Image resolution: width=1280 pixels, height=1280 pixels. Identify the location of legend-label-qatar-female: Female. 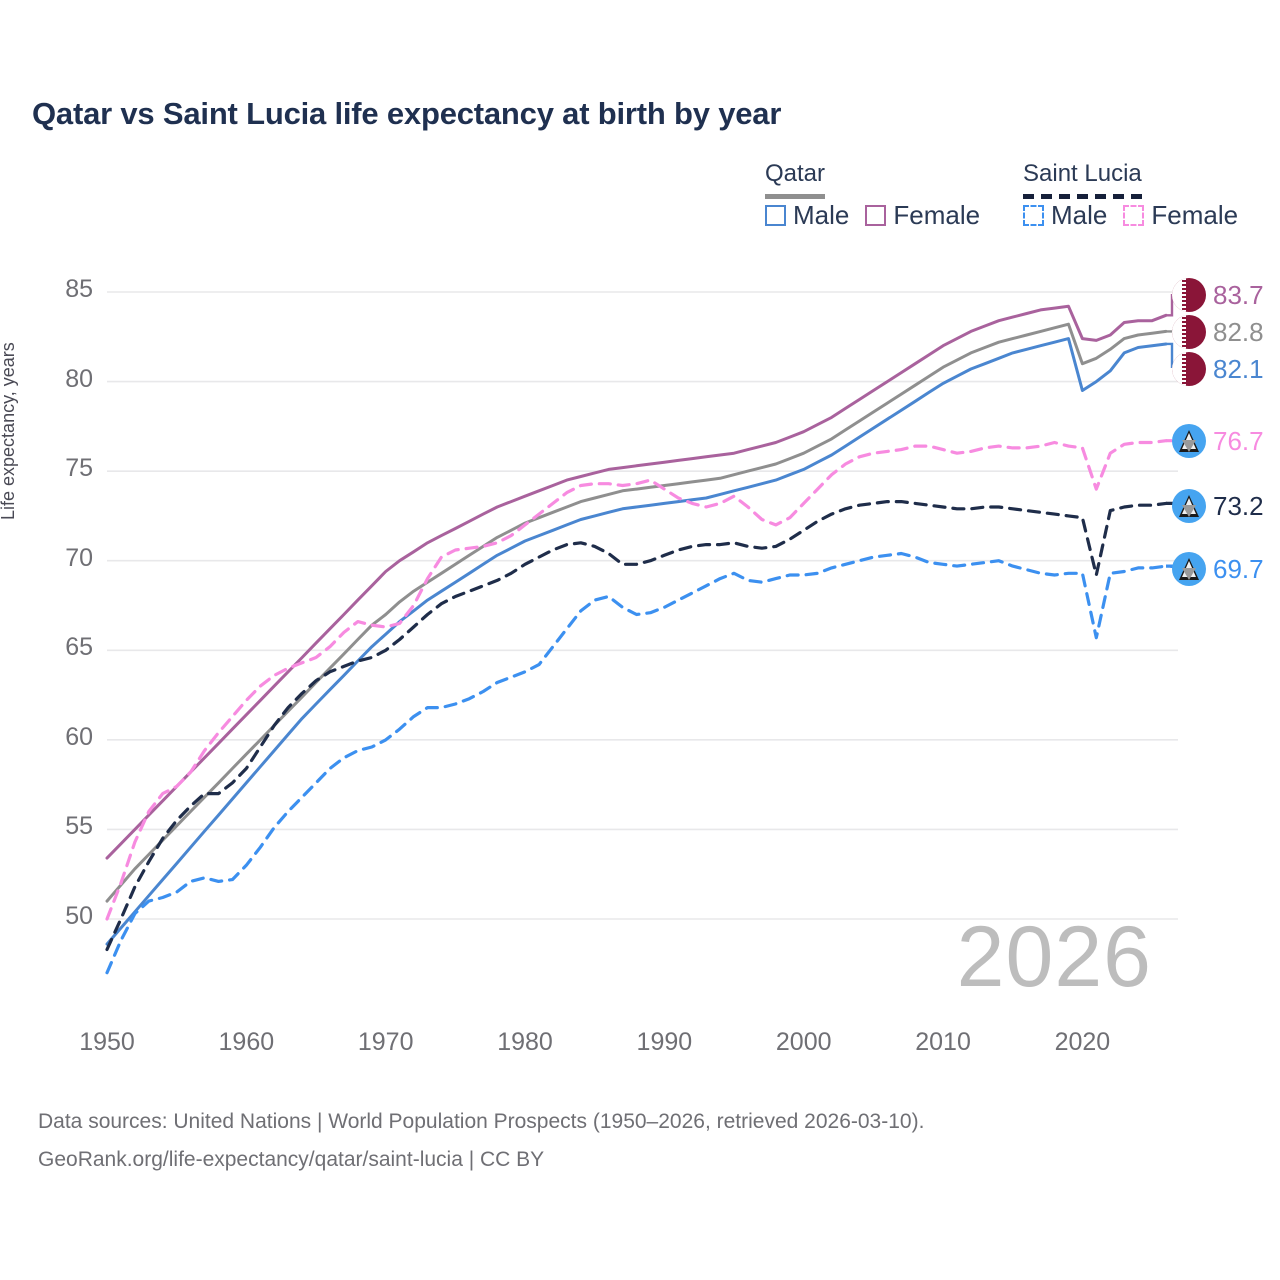
(937, 215).